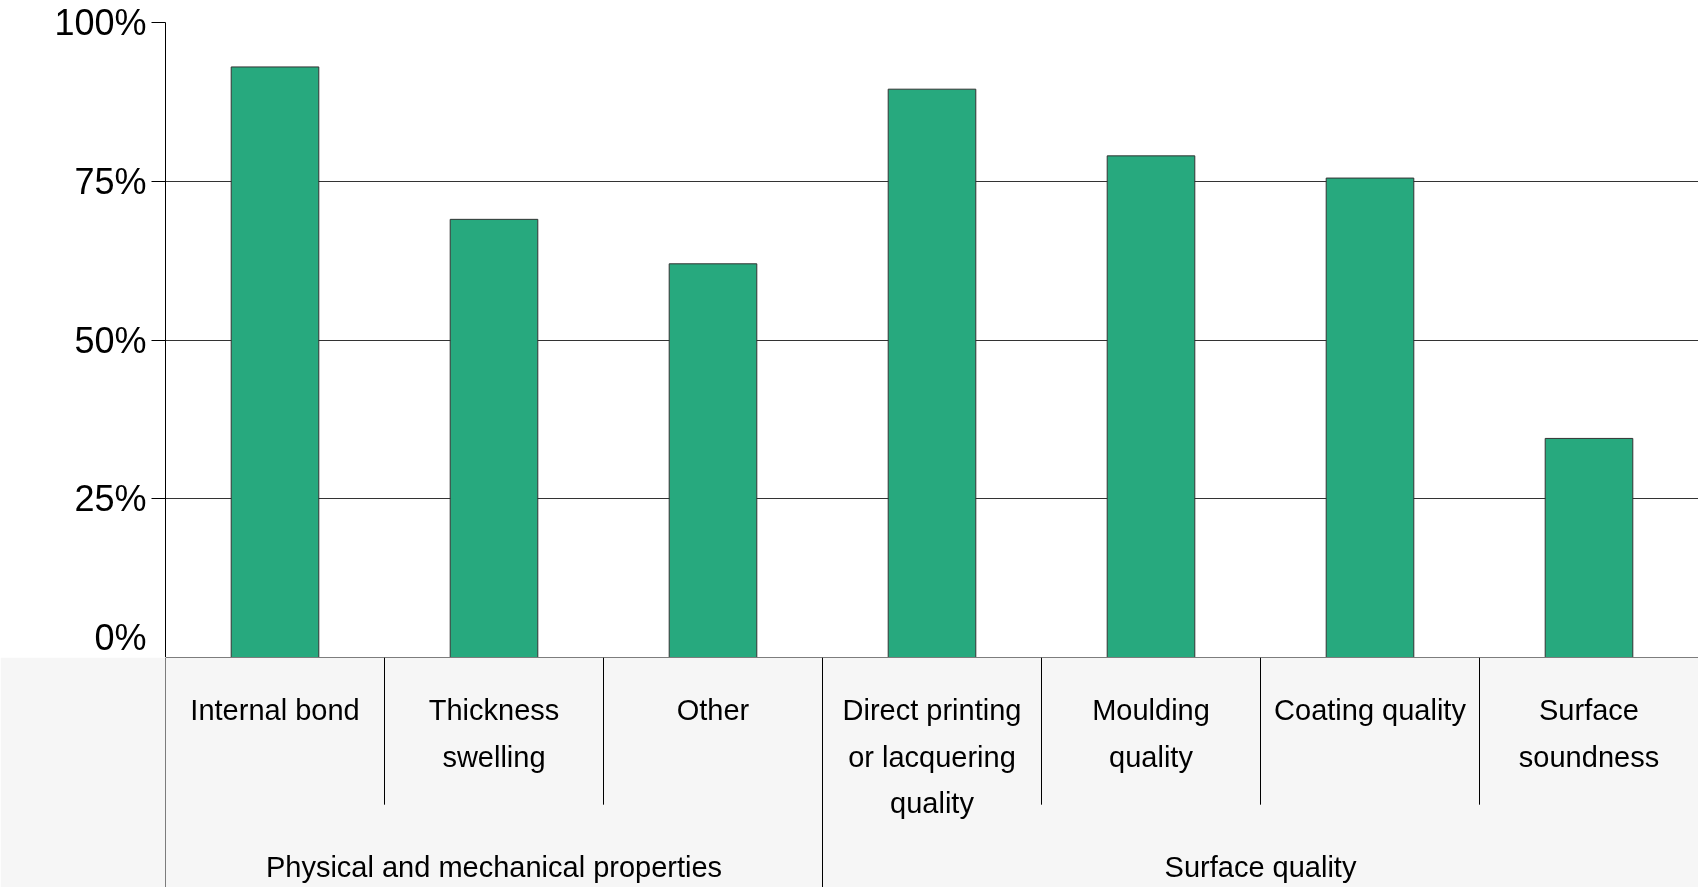  I want to click on y-tick-label: 25%, so click(110, 499).